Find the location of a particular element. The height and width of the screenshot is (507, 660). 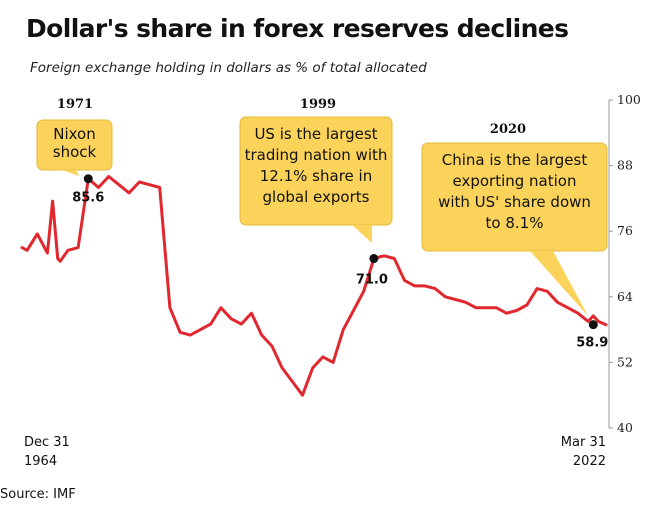

y-tick-label: 88 is located at coordinates (625, 165).